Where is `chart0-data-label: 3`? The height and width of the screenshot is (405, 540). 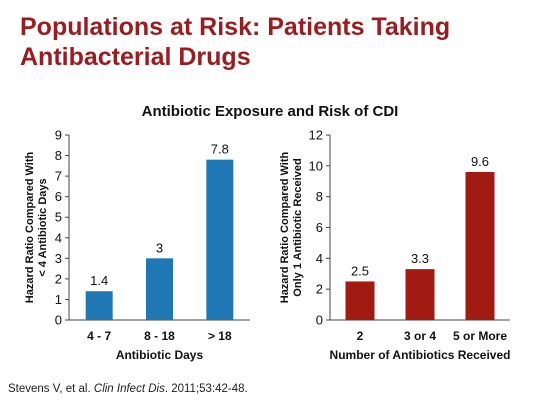 chart0-data-label: 3 is located at coordinates (159, 247).